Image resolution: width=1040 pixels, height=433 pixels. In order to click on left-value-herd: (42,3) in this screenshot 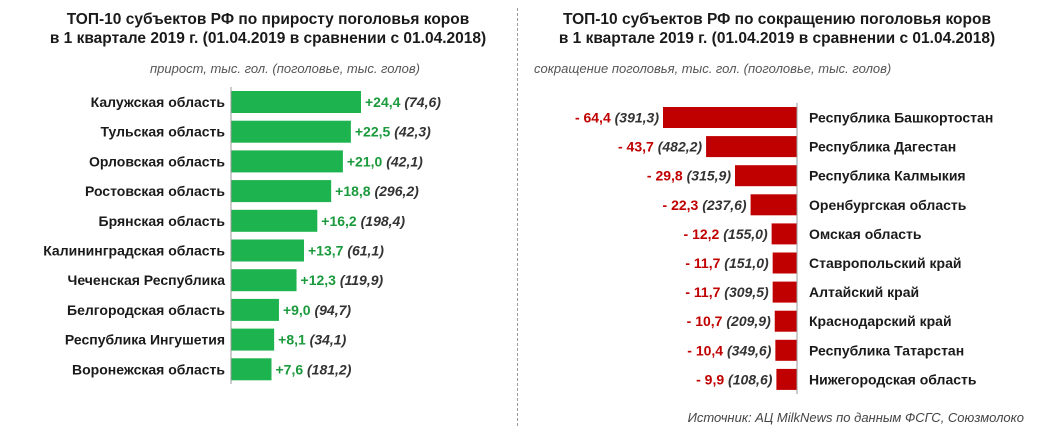, I will do `click(412, 132)`.